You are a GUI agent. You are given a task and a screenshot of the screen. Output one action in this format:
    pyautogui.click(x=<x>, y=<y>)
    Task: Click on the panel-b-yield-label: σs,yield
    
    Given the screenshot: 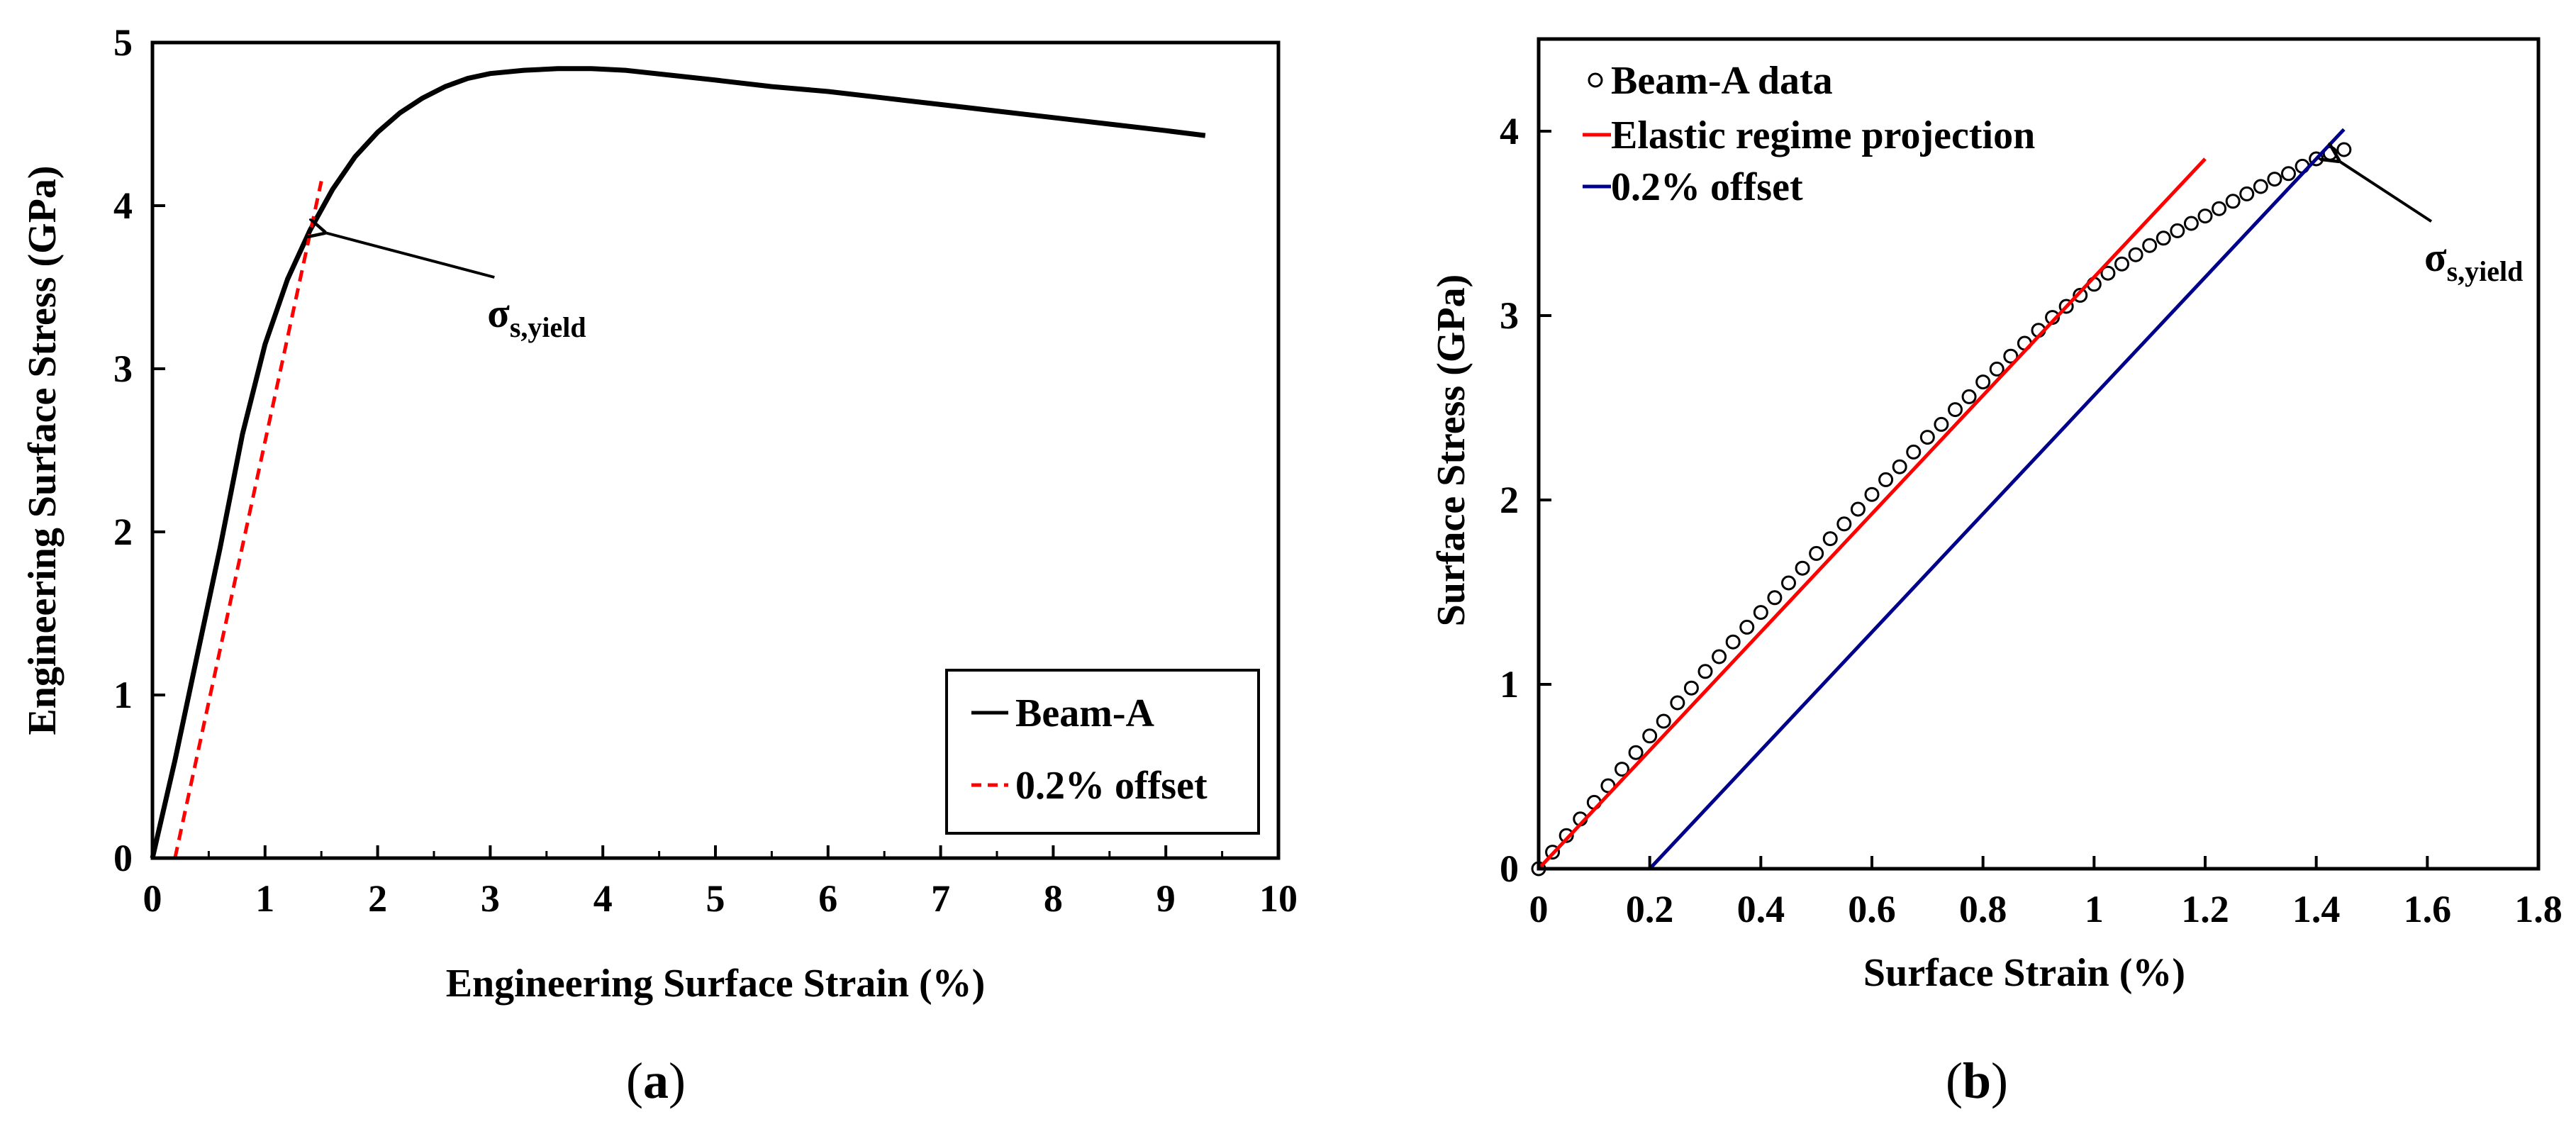 What is the action you would take?
    pyautogui.click(x=2473, y=260)
    